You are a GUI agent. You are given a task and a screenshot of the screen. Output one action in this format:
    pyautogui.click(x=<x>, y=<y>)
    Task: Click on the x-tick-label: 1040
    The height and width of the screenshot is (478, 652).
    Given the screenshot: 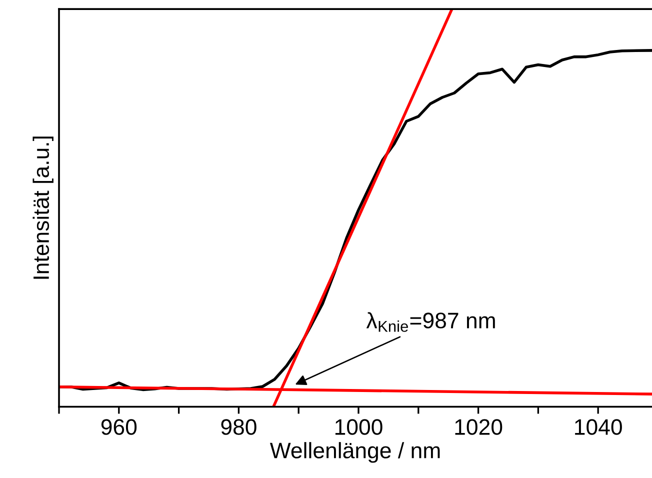 What is the action you would take?
    pyautogui.click(x=598, y=427)
    